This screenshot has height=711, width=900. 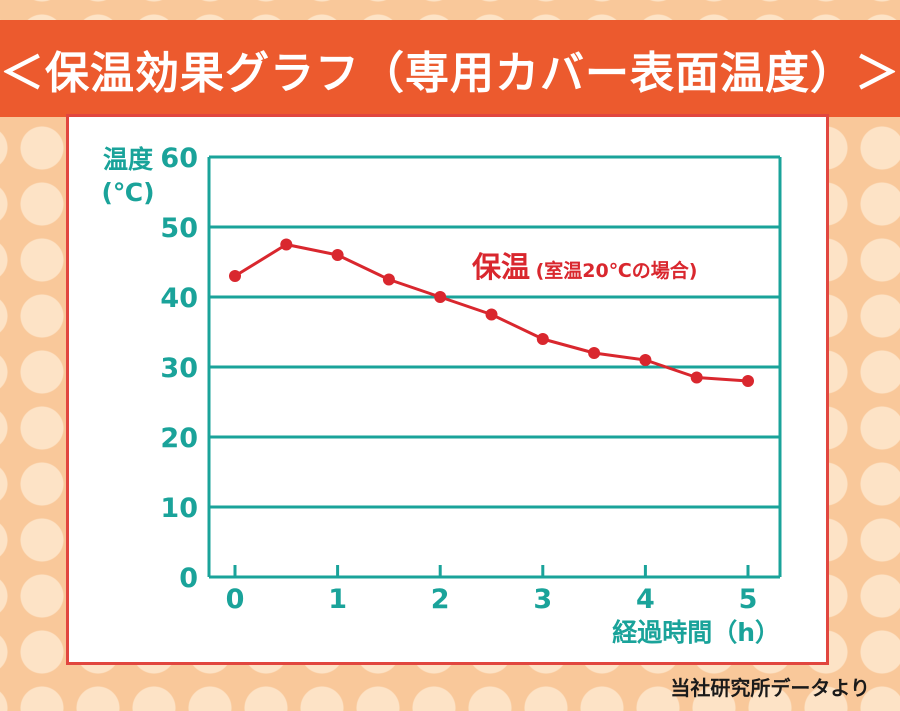 I want to click on x-tick-label-2: 2, so click(x=440, y=599).